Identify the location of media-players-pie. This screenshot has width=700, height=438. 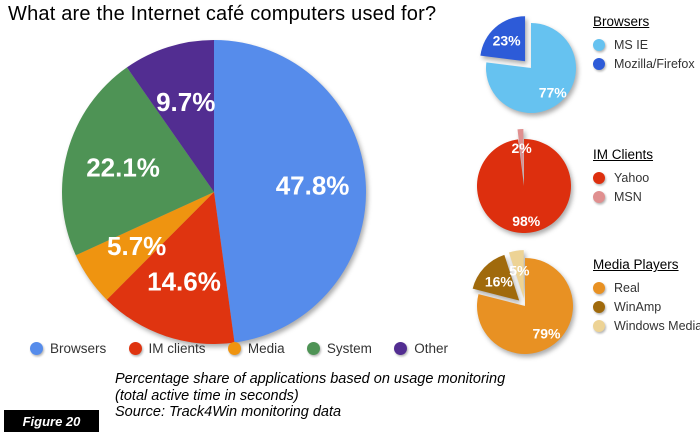
(523, 302).